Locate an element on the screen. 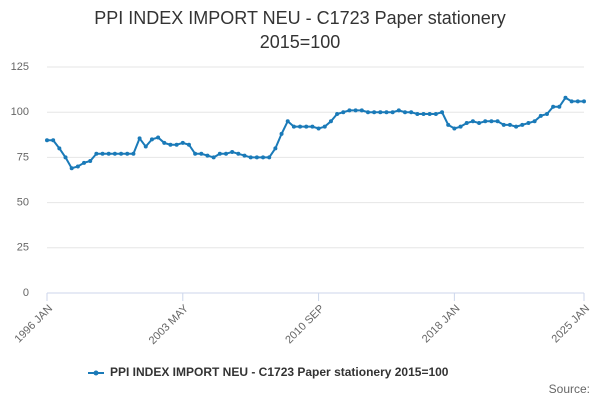 The image size is (600, 400). x-tick-label: 2025 JAN is located at coordinates (571, 324).